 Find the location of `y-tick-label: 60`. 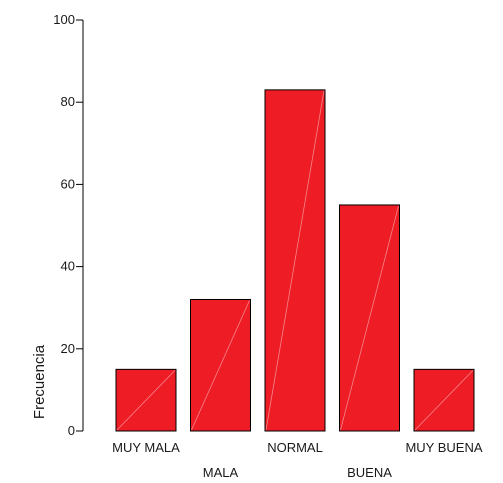

y-tick-label: 60 is located at coordinates (68, 183).